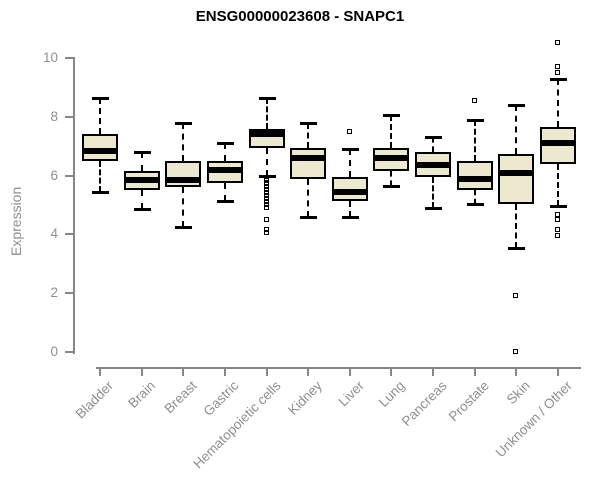 This screenshot has height=500, width=600. What do you see at coordinates (424, 403) in the screenshot?
I see `x-tick-label: Pancreas` at bounding box center [424, 403].